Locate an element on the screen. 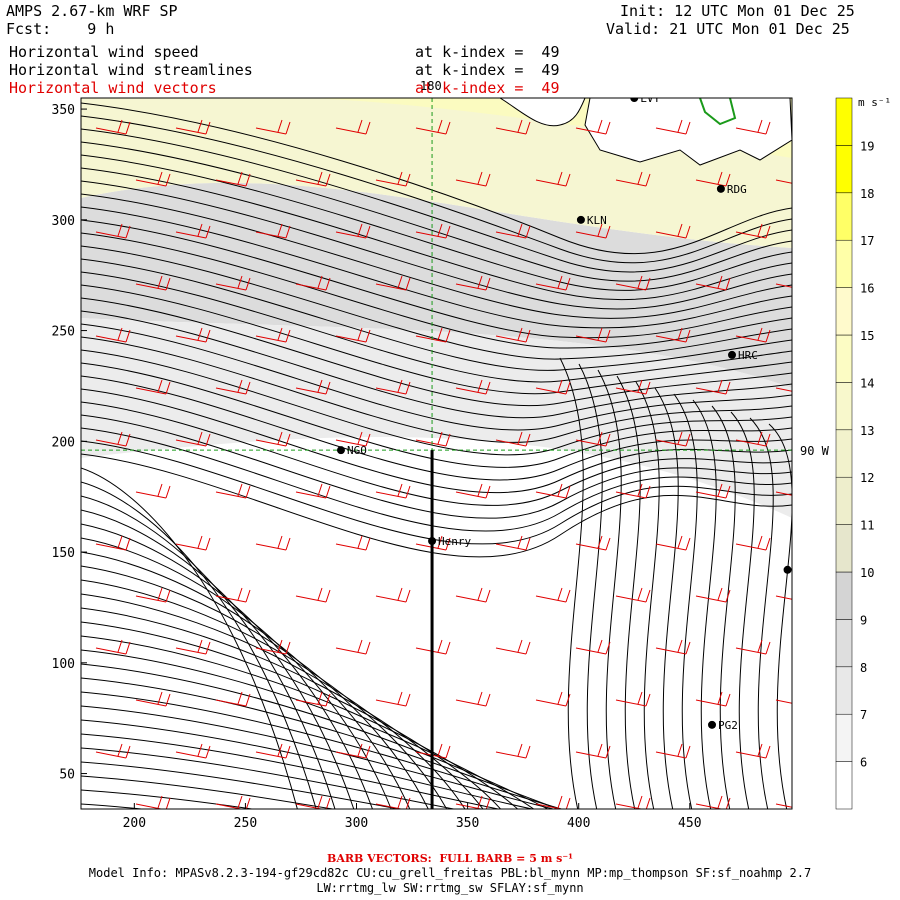 The image size is (900, 900). green-contour is located at coordinates (718, 112).